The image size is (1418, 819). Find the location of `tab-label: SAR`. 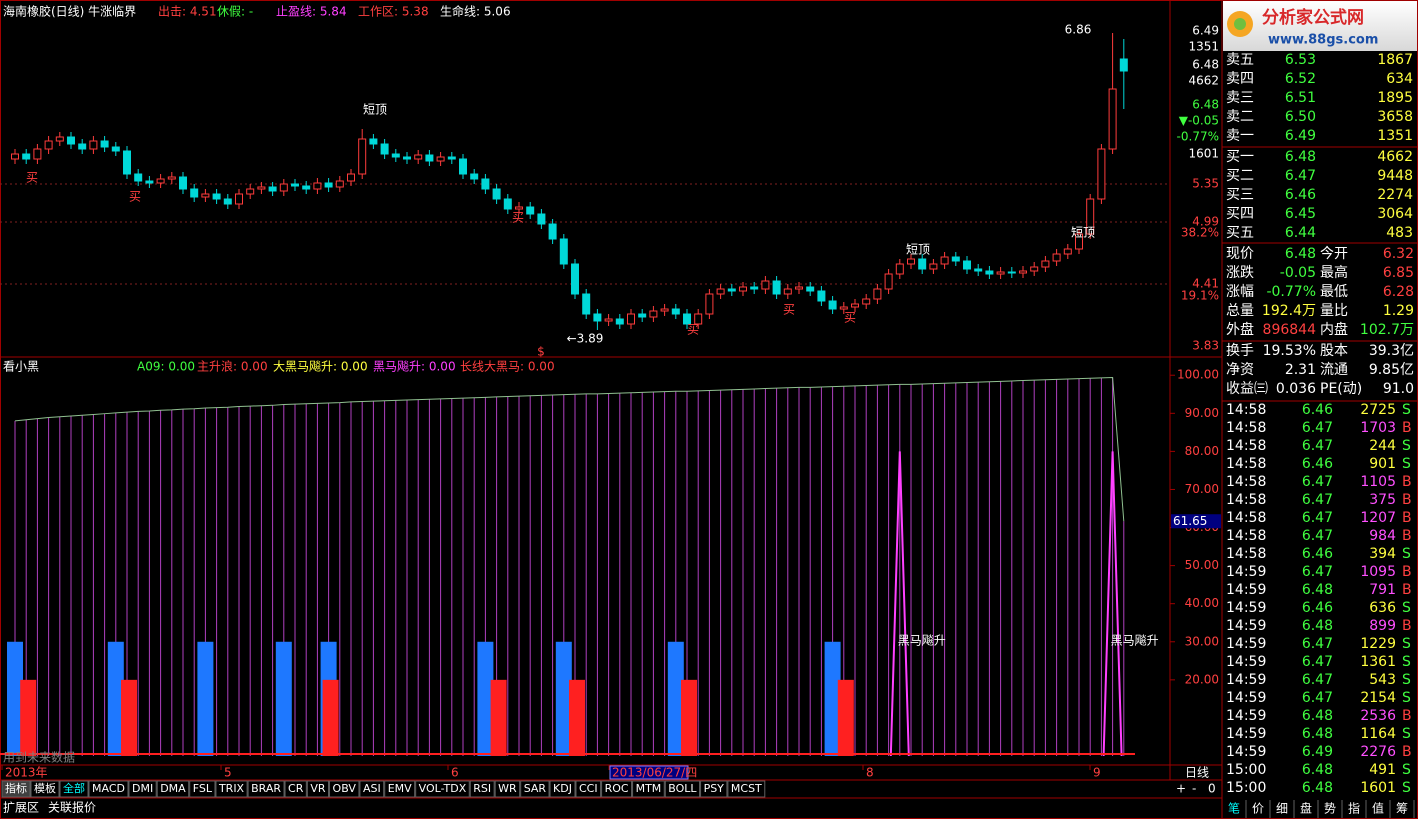

tab-label: SAR is located at coordinates (535, 788).